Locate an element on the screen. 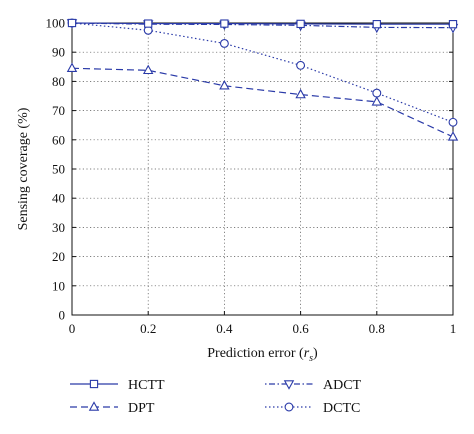 The image size is (474, 434). series-dpt-line is located at coordinates (262, 102).